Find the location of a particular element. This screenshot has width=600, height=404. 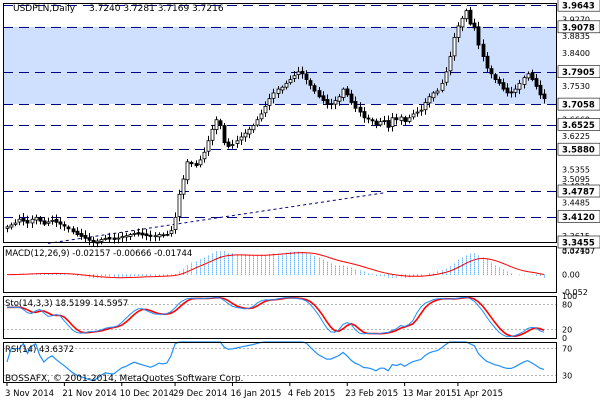

price-tick-label: 3.3245 is located at coordinates (576, 250).